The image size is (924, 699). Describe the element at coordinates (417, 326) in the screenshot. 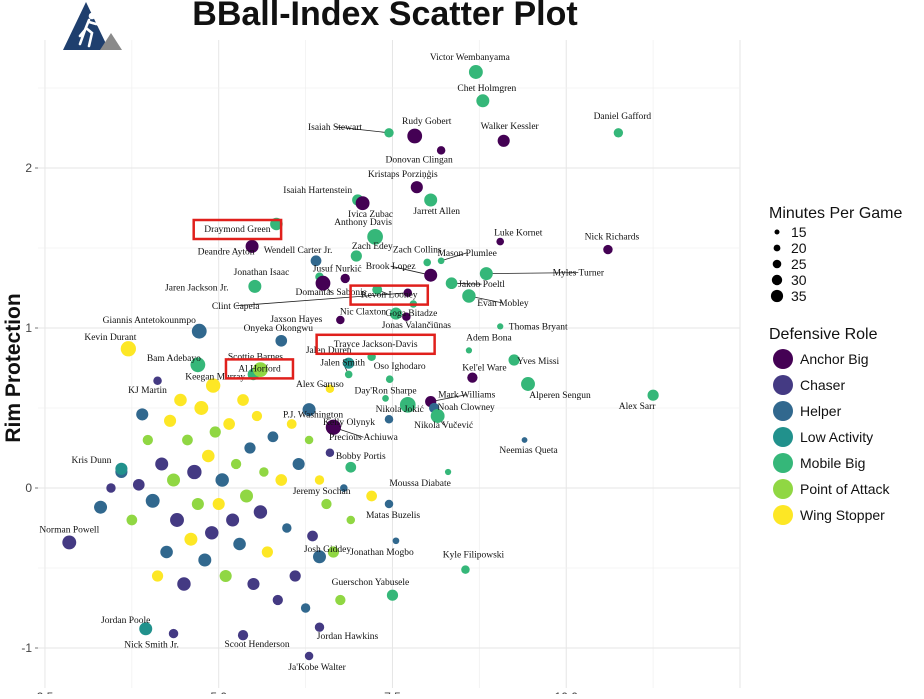

I see `point-label: Jonas Valančiūnas` at that location.